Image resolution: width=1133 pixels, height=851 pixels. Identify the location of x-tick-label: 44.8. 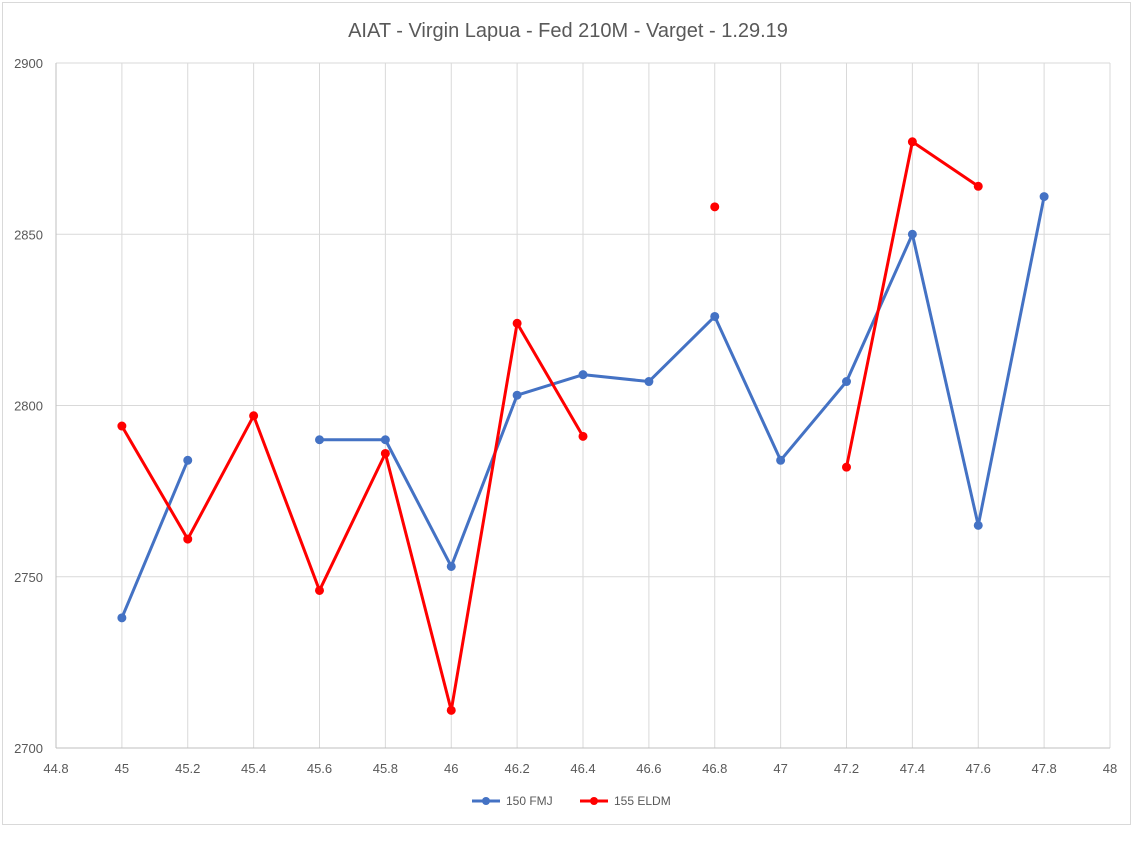
(55, 768).